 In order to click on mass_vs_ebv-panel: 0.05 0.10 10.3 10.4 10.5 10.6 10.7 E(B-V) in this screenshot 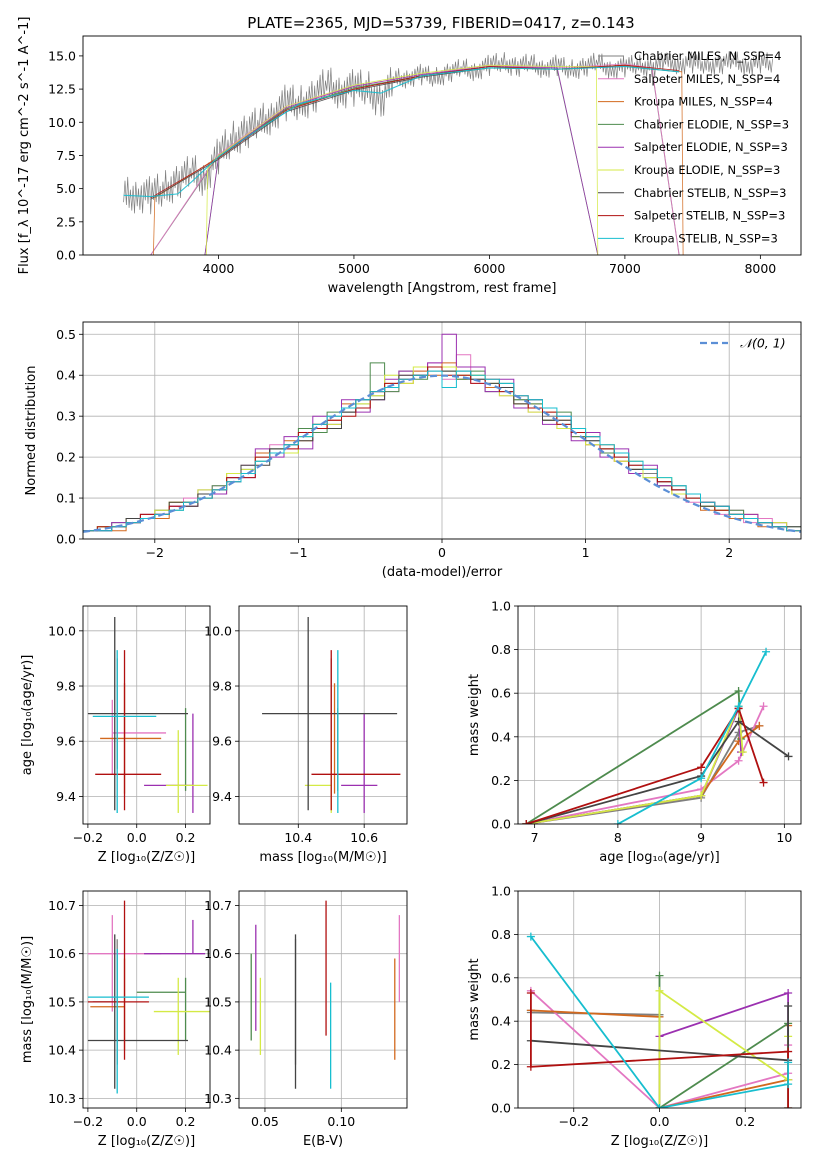, I will do `click(306, 1019)`.